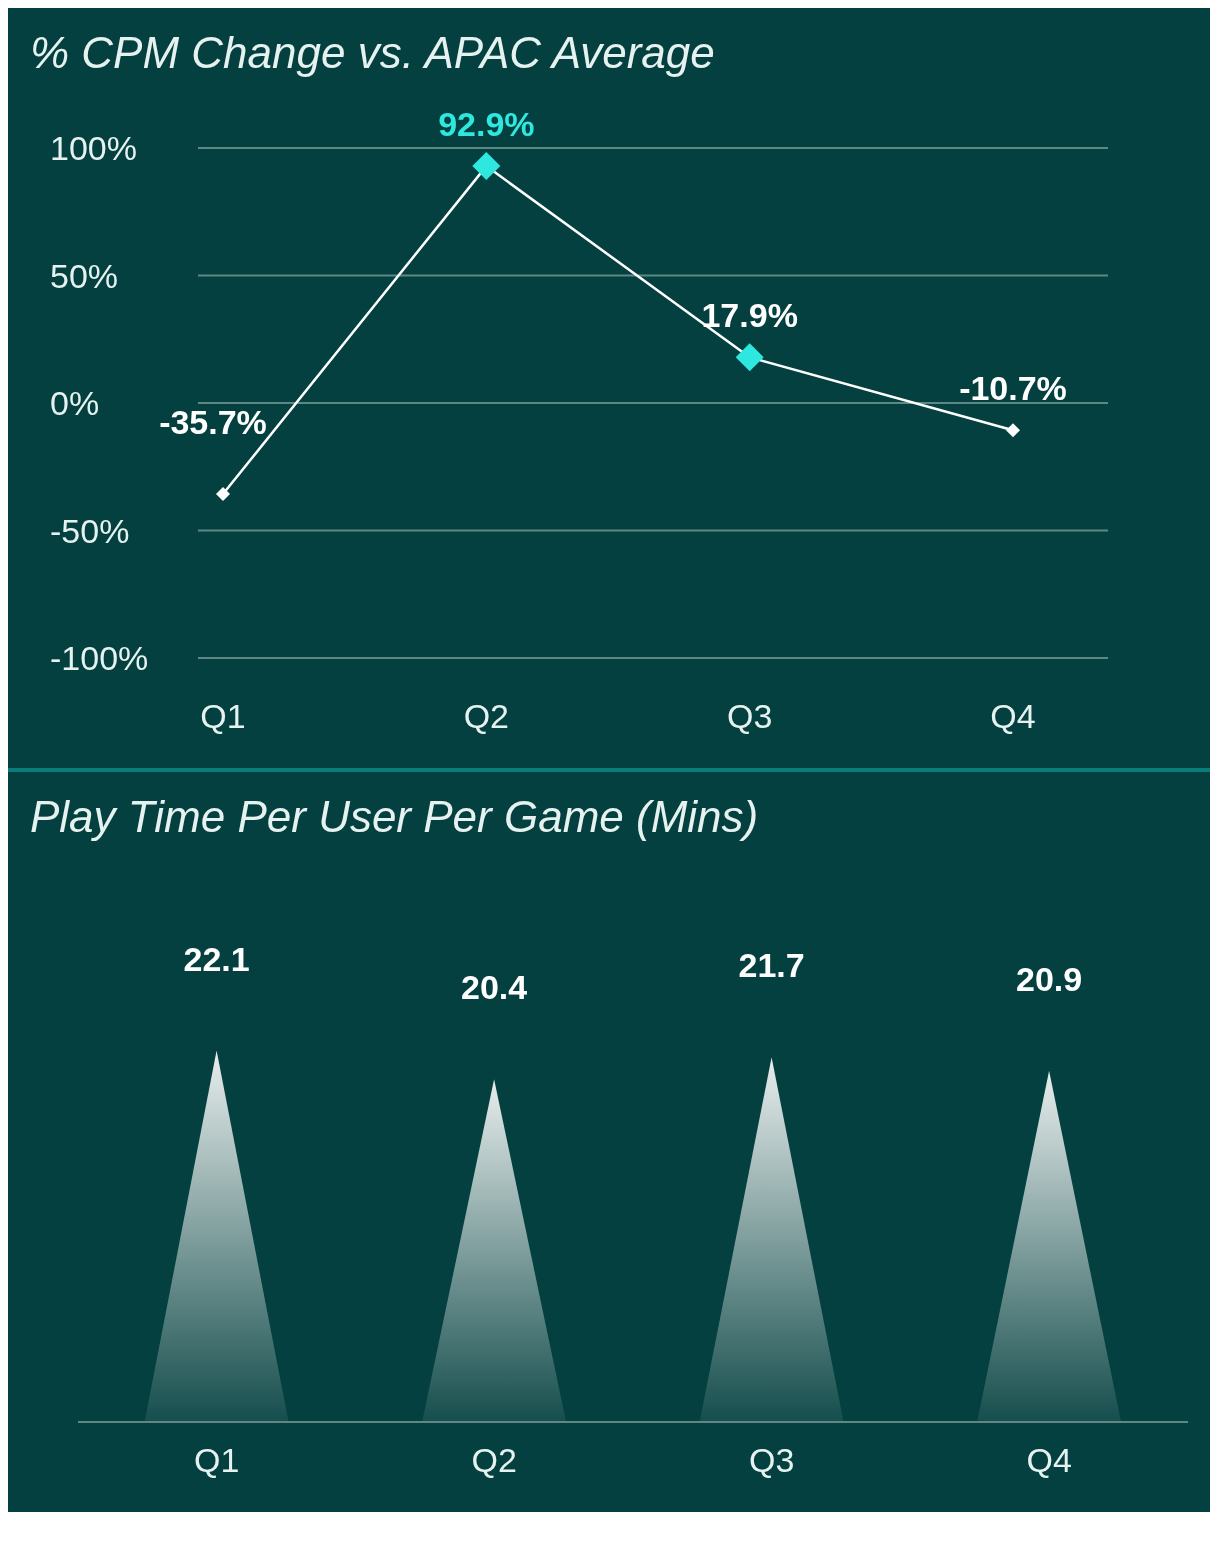 This screenshot has width=1218, height=1564. What do you see at coordinates (93, 148) in the screenshot?
I see `y-tick-label: 100%` at bounding box center [93, 148].